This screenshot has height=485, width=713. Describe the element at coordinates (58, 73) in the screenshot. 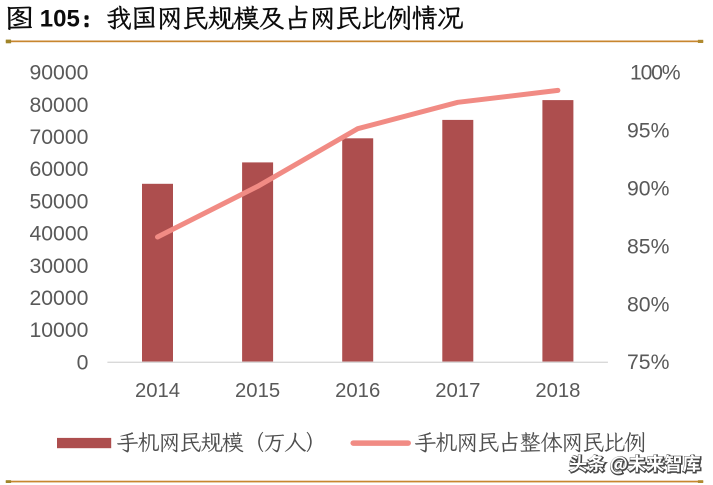

I see `svg-text: 90000` at that location.